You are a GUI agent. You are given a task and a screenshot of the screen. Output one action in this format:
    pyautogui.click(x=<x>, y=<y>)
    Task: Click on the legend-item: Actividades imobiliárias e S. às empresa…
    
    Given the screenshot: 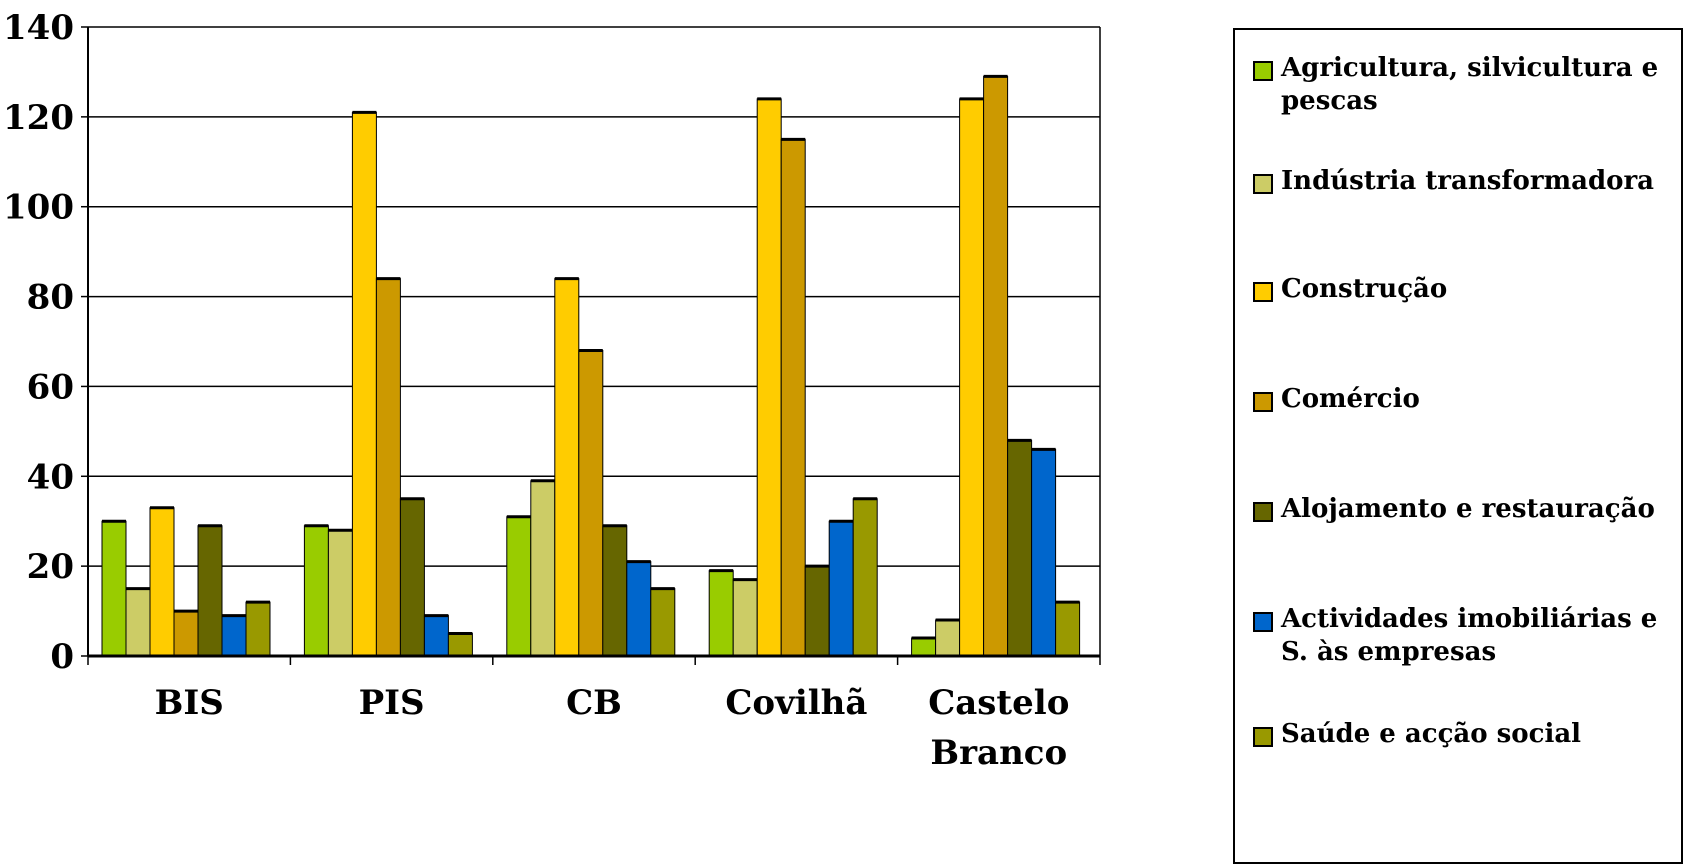 What is the action you would take?
    pyautogui.click(x=1468, y=636)
    